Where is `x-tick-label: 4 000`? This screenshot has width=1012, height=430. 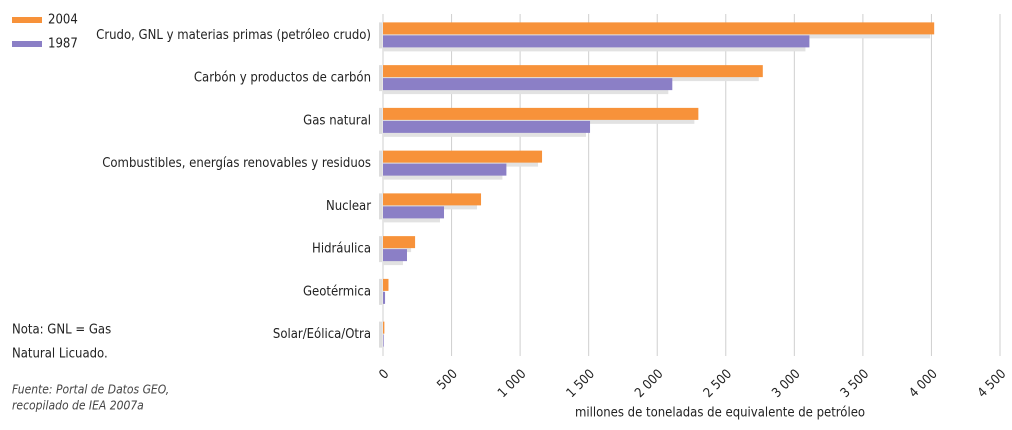
x-tick-label: 4 000 is located at coordinates (923, 384).